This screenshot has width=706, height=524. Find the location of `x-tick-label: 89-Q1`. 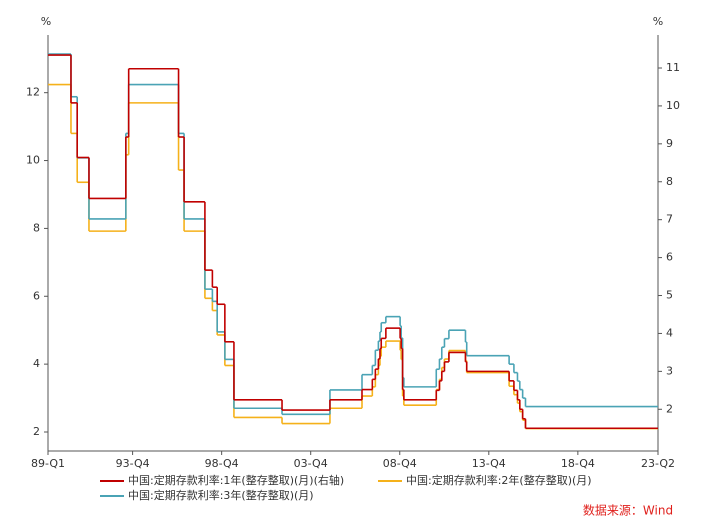

x-tick-label: 89-Q1 is located at coordinates (48, 463).